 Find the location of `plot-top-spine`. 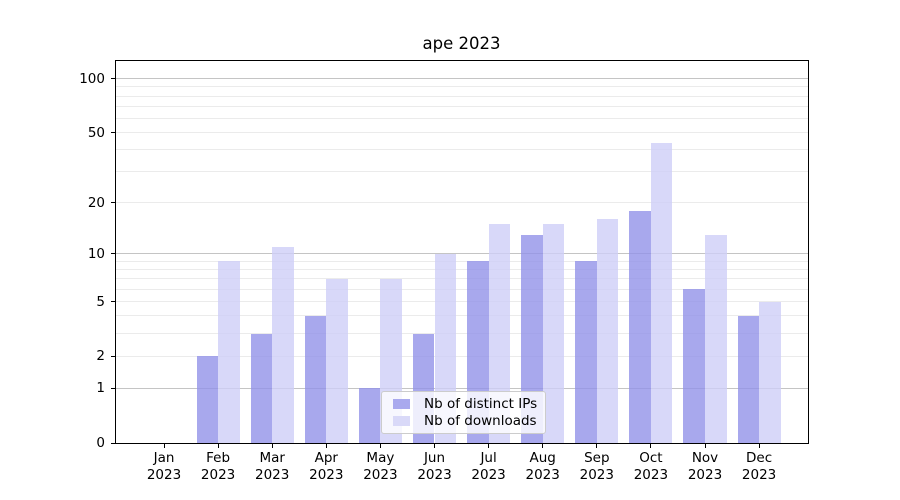

plot-top-spine is located at coordinates (462, 60).